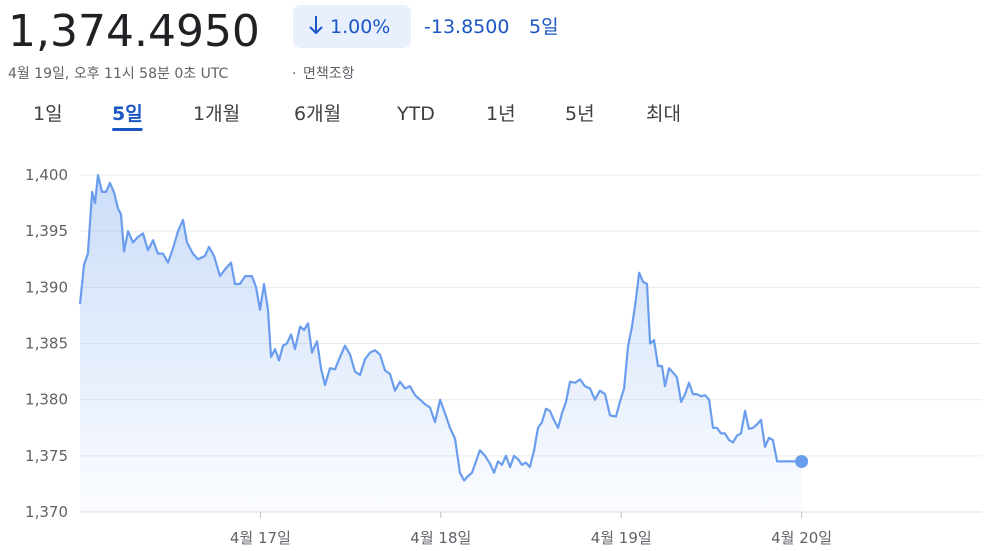 Image resolution: width=987 pixels, height=551 pixels. I want to click on range-tab: YTD, so click(415, 114).